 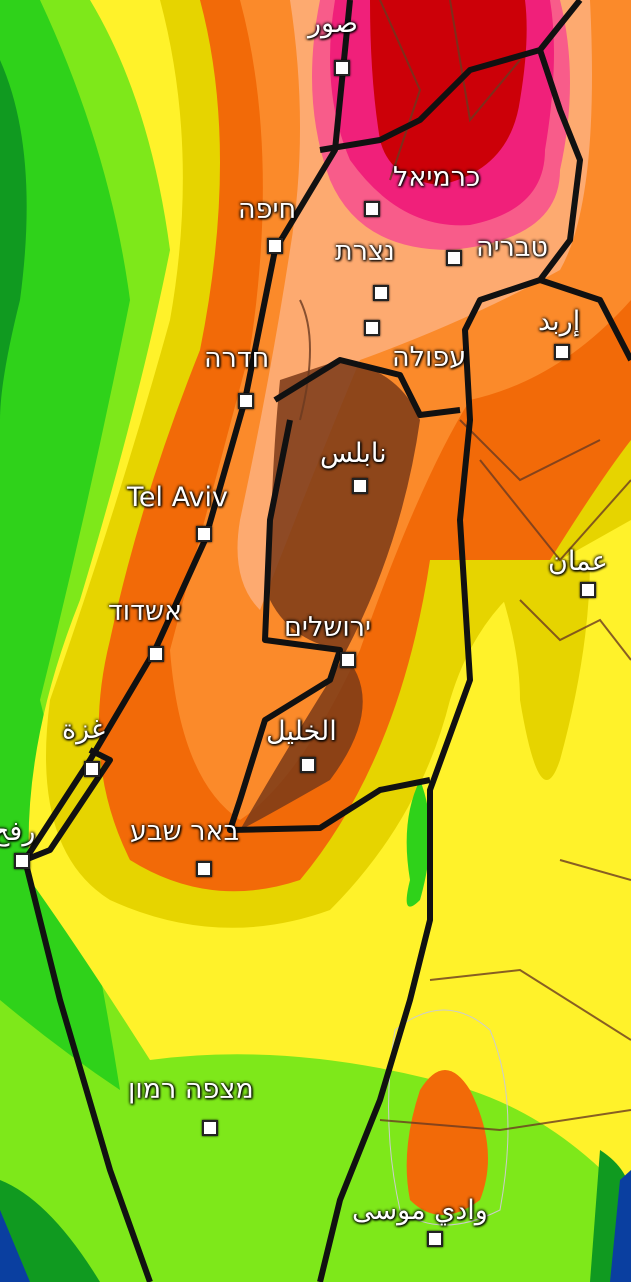 I want to click on olive-band-east, so click(x=540, y=670).